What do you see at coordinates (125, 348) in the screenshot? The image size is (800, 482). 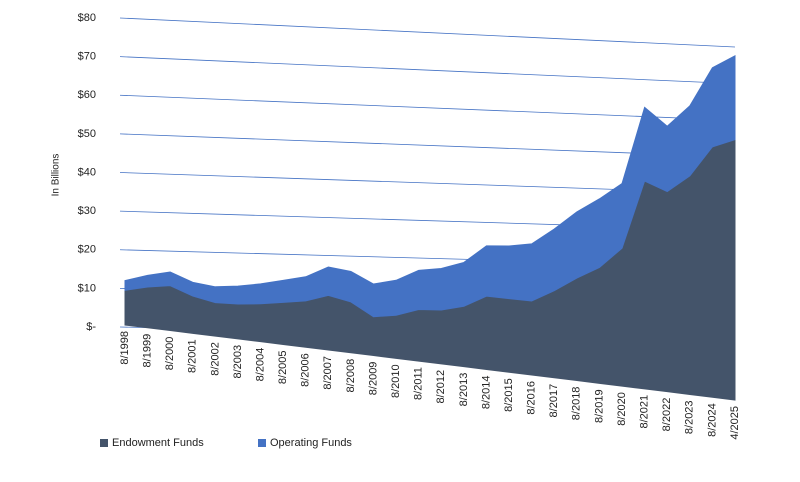 I see `x-tick-label: 8/1998` at bounding box center [125, 348].